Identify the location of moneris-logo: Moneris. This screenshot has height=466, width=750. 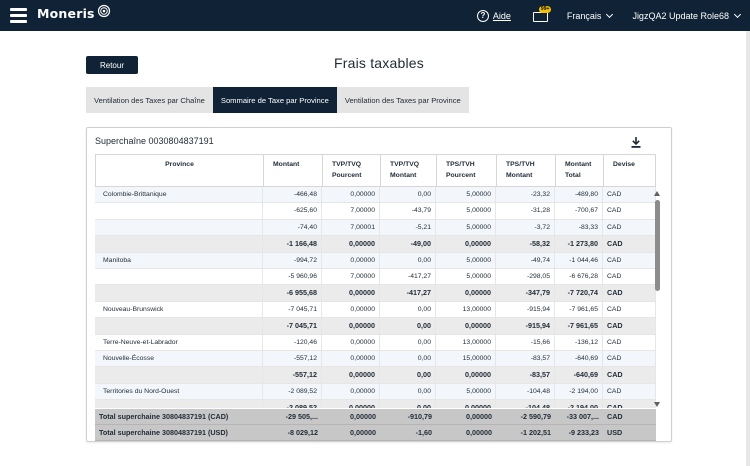
(74, 12).